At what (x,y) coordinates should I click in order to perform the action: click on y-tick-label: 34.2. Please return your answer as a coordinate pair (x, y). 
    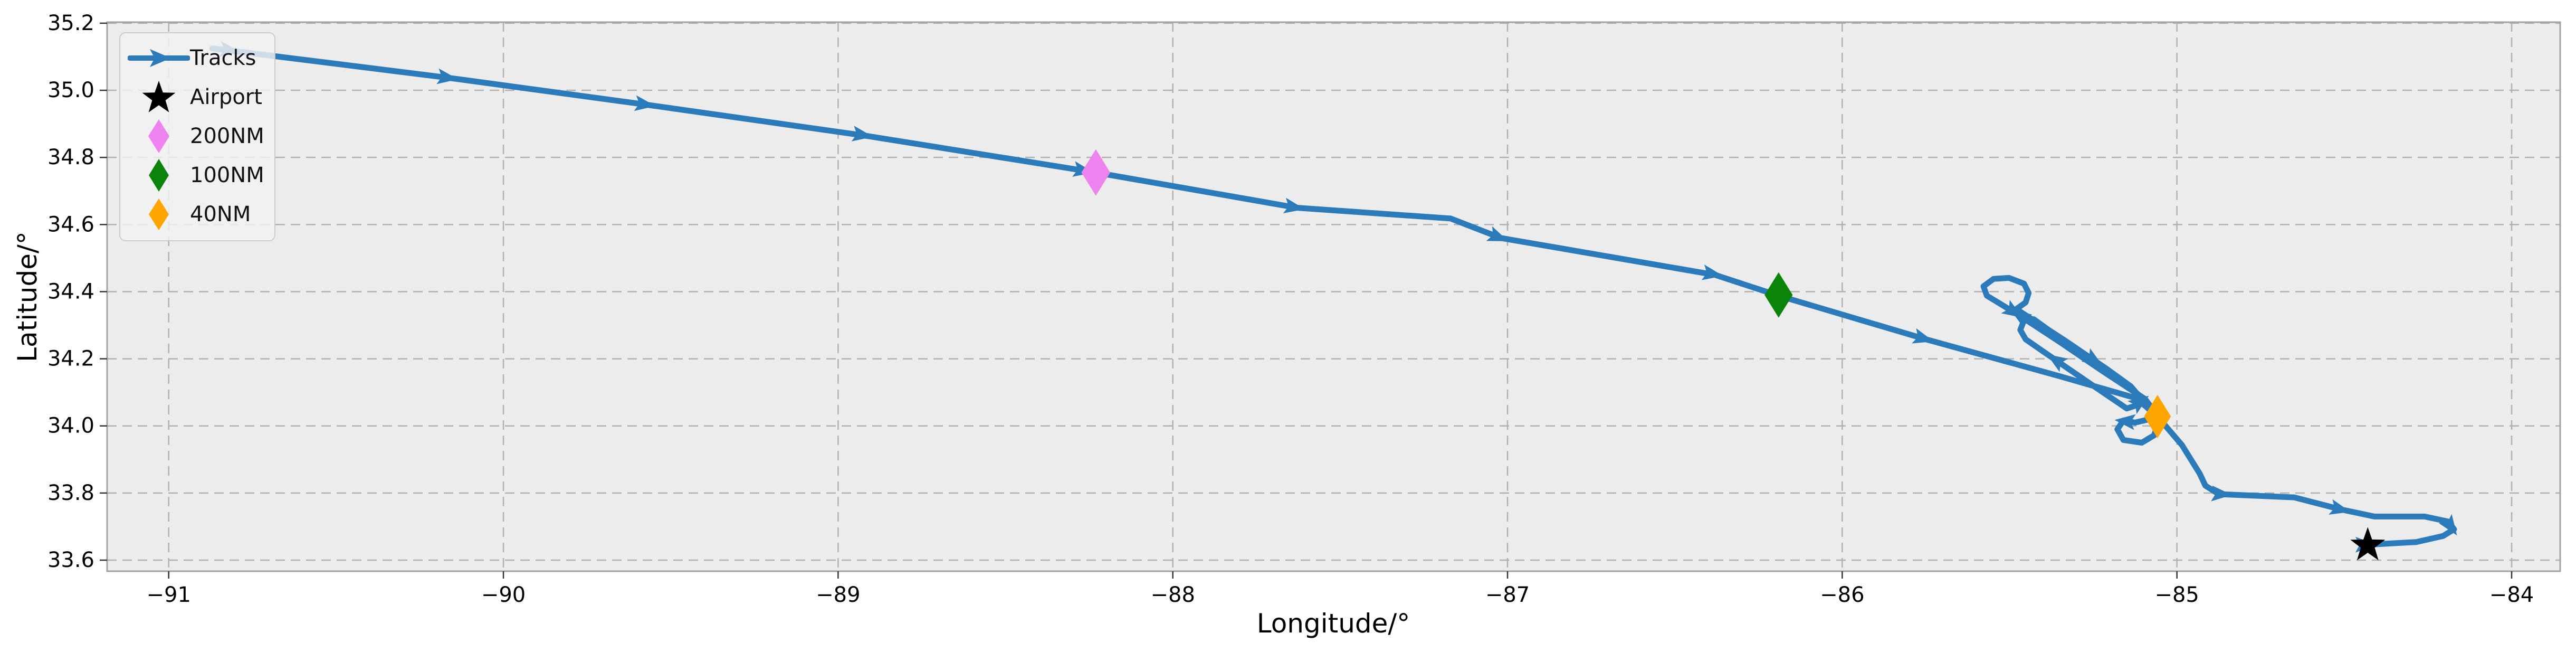
    Looking at the image, I should click on (70, 359).